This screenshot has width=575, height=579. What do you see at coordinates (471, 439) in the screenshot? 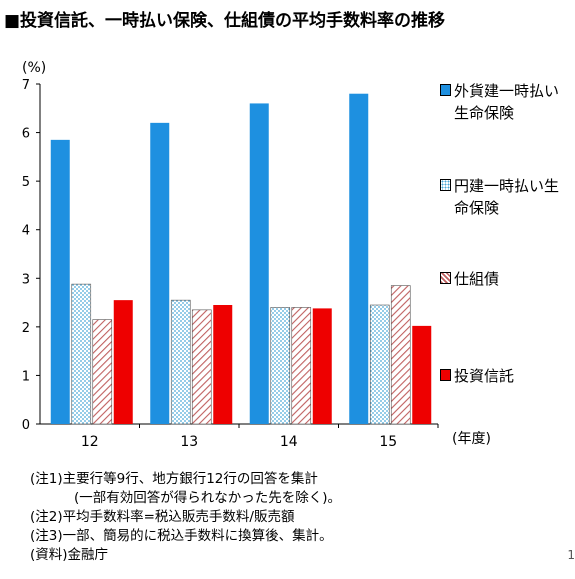
I see `x-axis-label: (年度)` at bounding box center [471, 439].